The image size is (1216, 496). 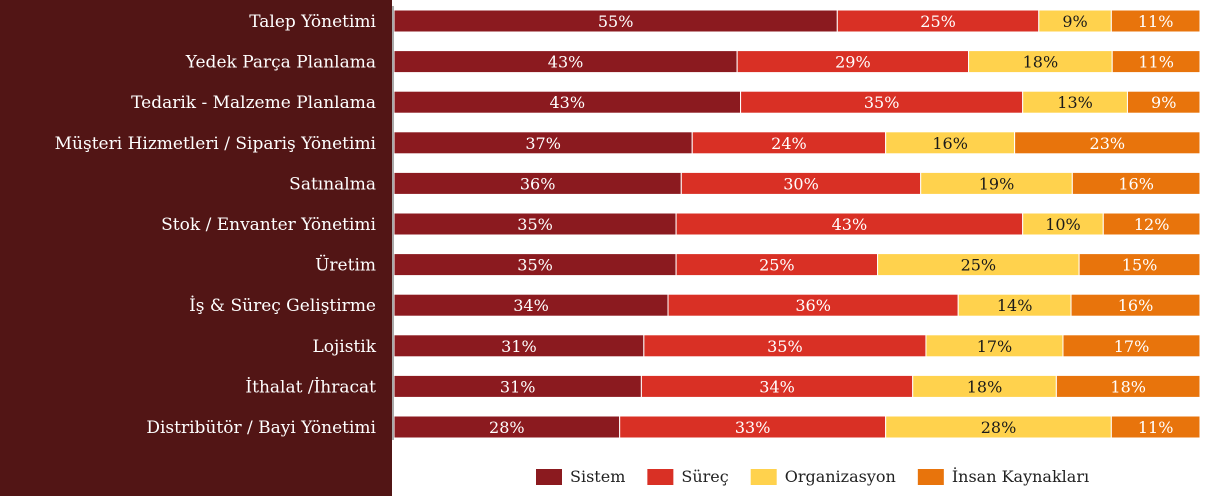 I want to click on value-label-sistem-i-s-surec-gelistirme: 34%, so click(x=531, y=305).